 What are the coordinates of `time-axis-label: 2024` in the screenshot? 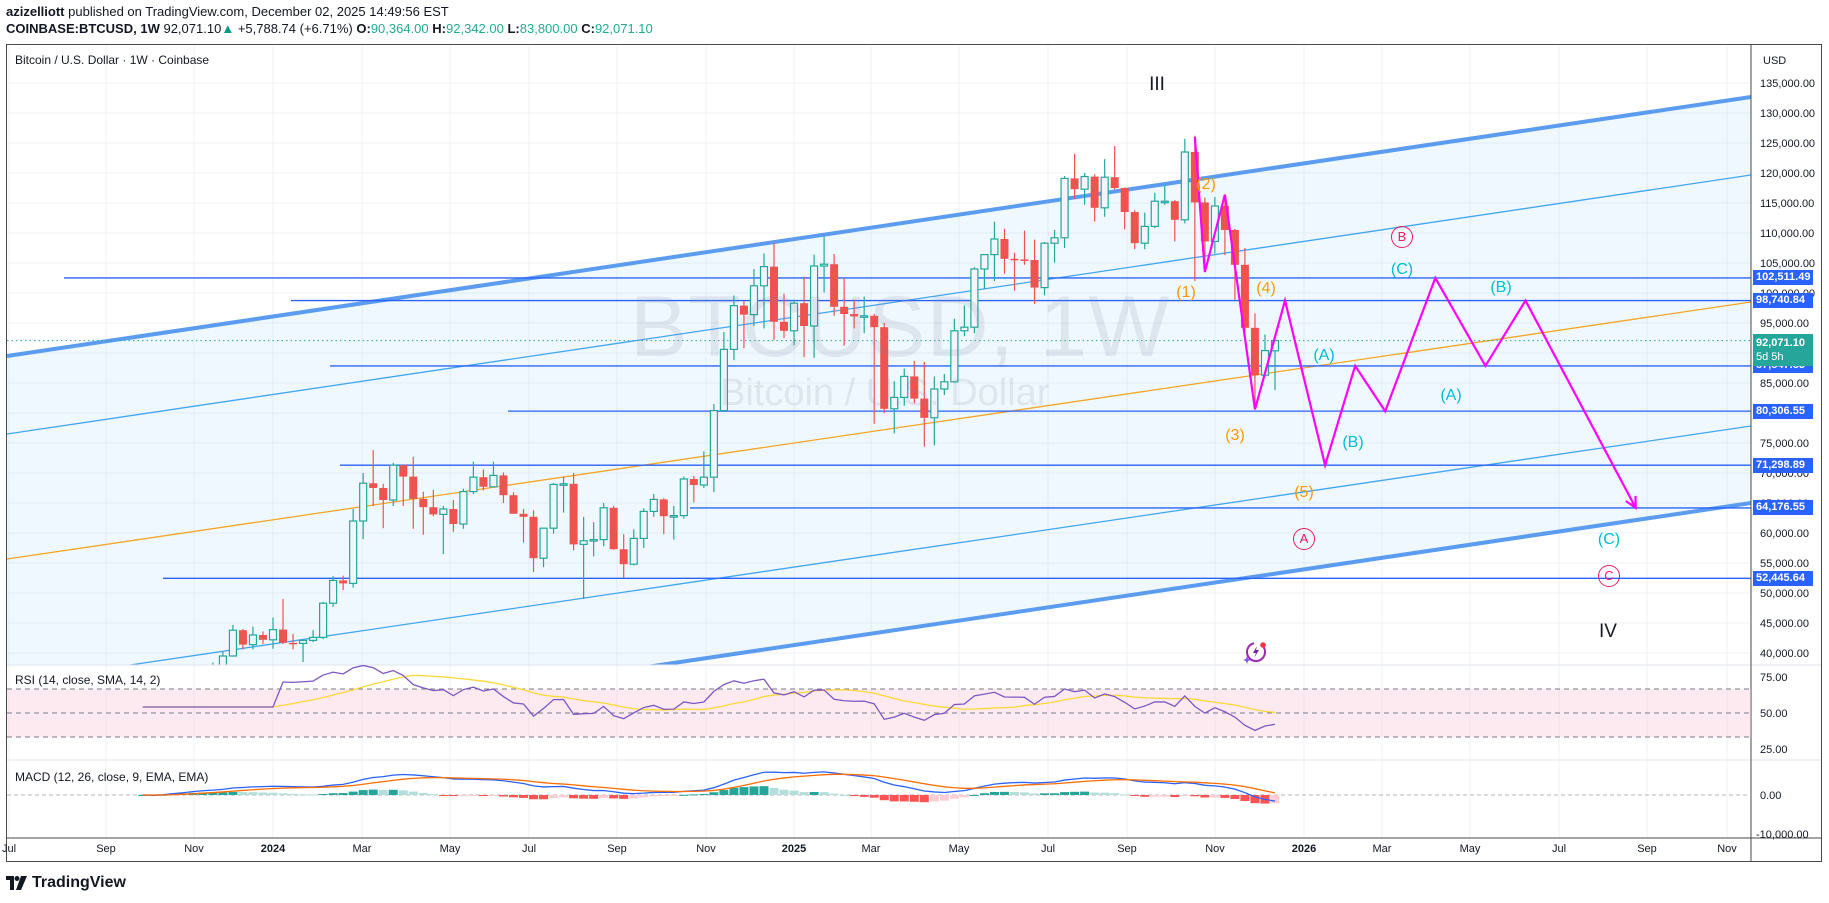 It's located at (273, 849).